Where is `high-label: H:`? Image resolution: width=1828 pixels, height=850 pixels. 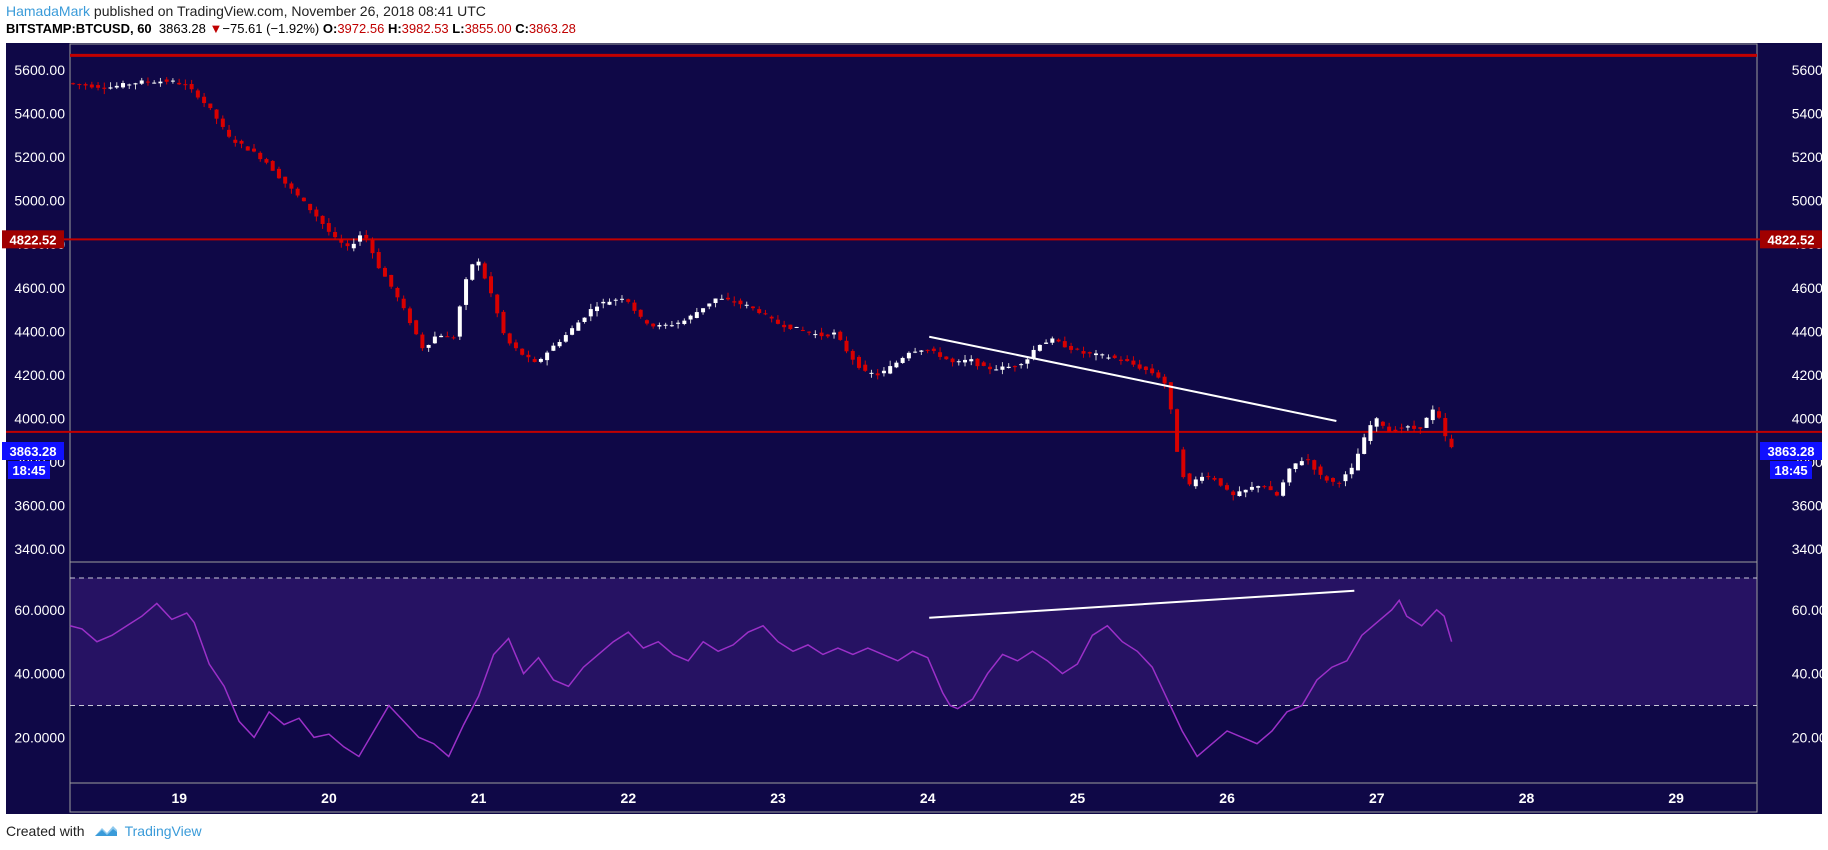 high-label: H: is located at coordinates (394, 28).